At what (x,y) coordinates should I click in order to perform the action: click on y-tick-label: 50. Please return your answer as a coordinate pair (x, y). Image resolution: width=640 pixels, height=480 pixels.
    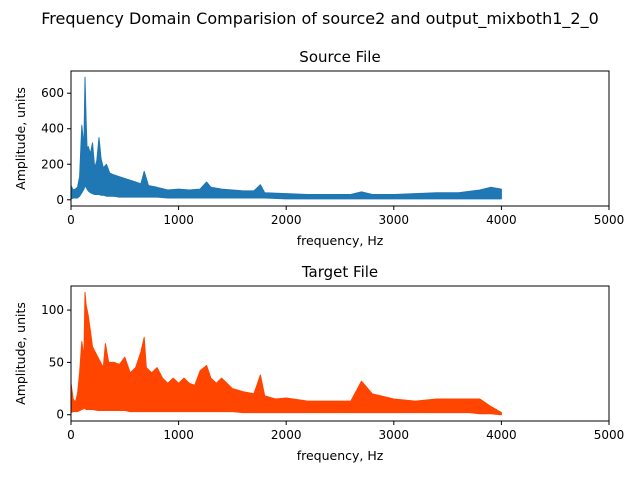
    Looking at the image, I should click on (56, 362).